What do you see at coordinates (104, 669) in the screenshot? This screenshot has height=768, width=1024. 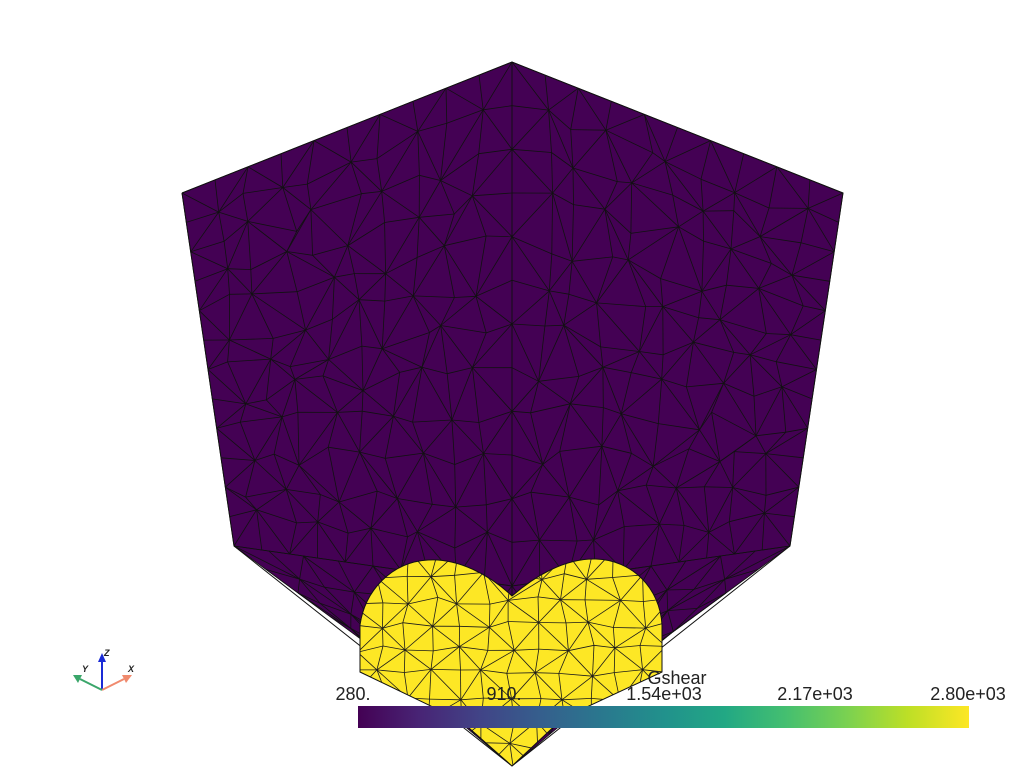 I see `orientation-axes-widget: Z X Y` at bounding box center [104, 669].